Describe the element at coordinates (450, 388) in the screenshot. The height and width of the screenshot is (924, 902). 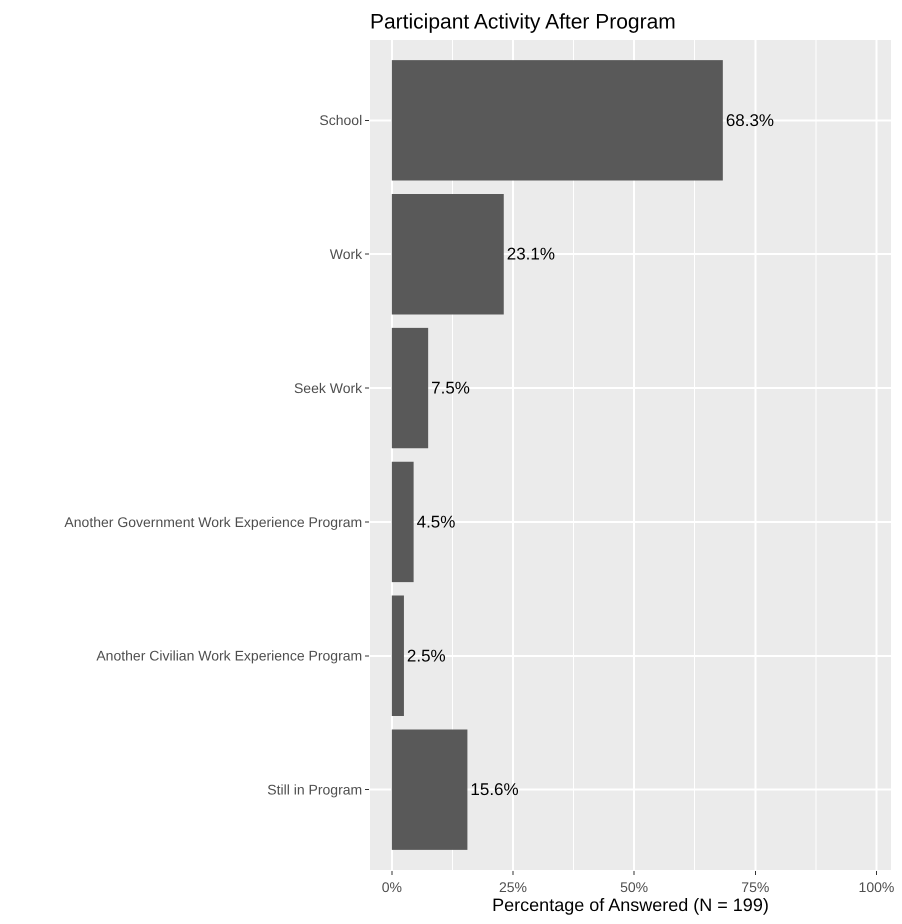
I see `data-label: 7.5%` at that location.